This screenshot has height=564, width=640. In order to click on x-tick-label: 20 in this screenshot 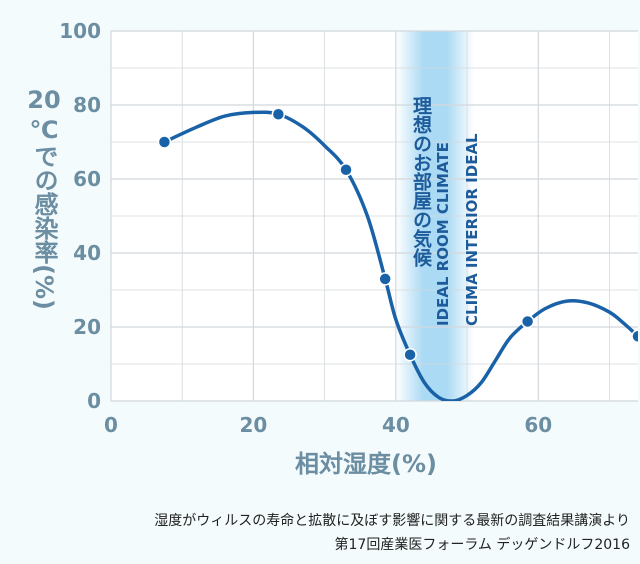, I will do `click(254, 425)`.